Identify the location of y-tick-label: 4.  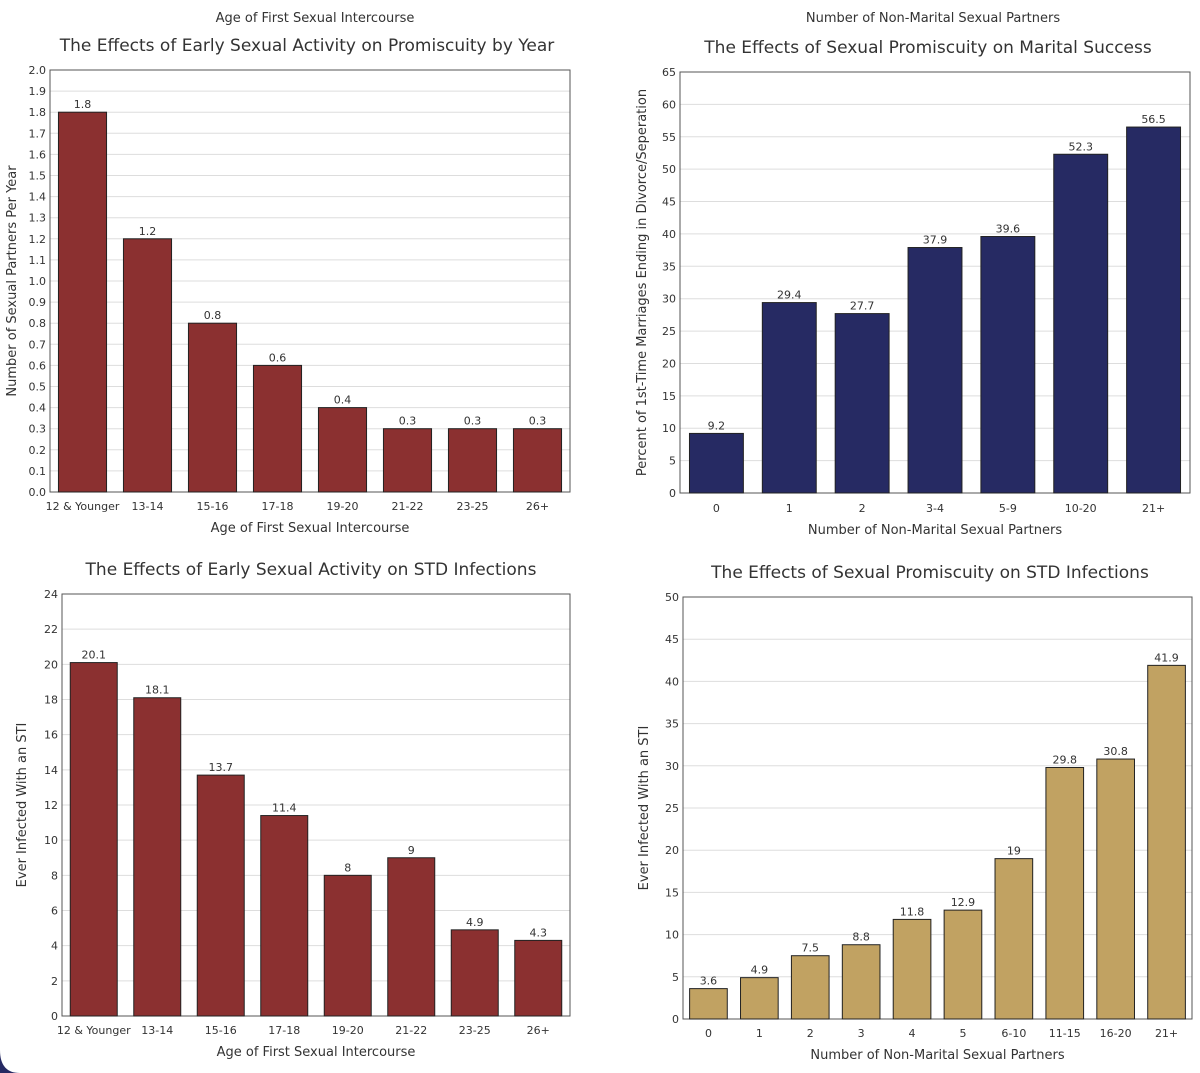
(54, 946).